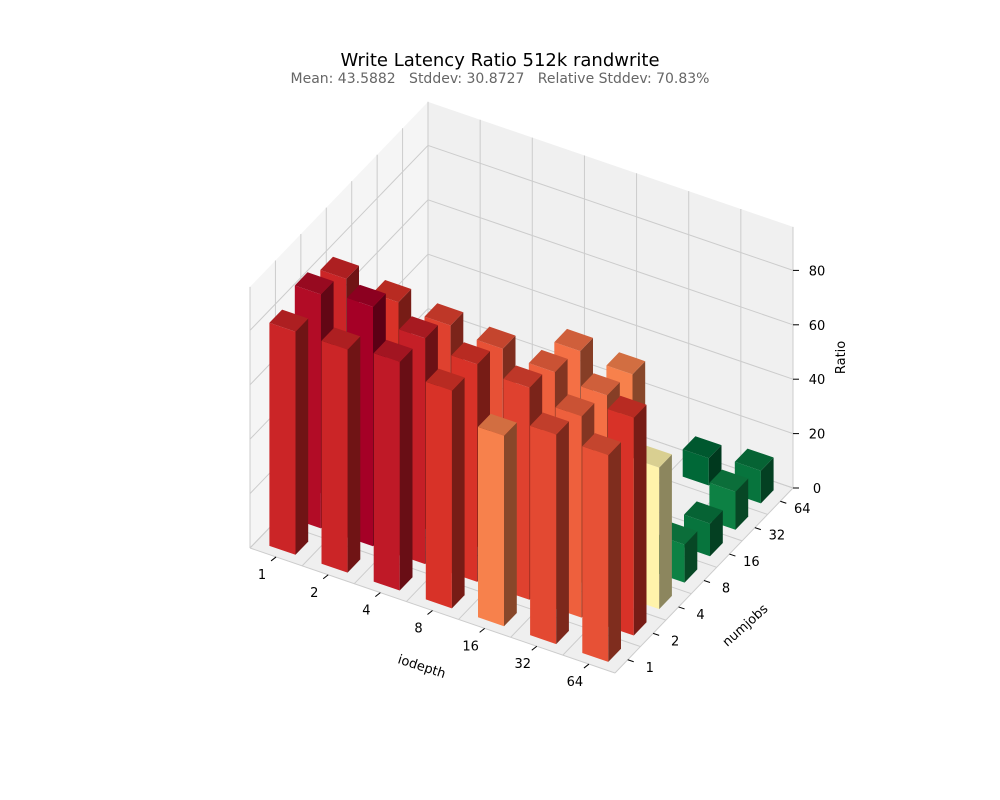 The image size is (1000, 800). Describe the element at coordinates (777, 536) in the screenshot. I see `y-tick-label: 32` at that location.